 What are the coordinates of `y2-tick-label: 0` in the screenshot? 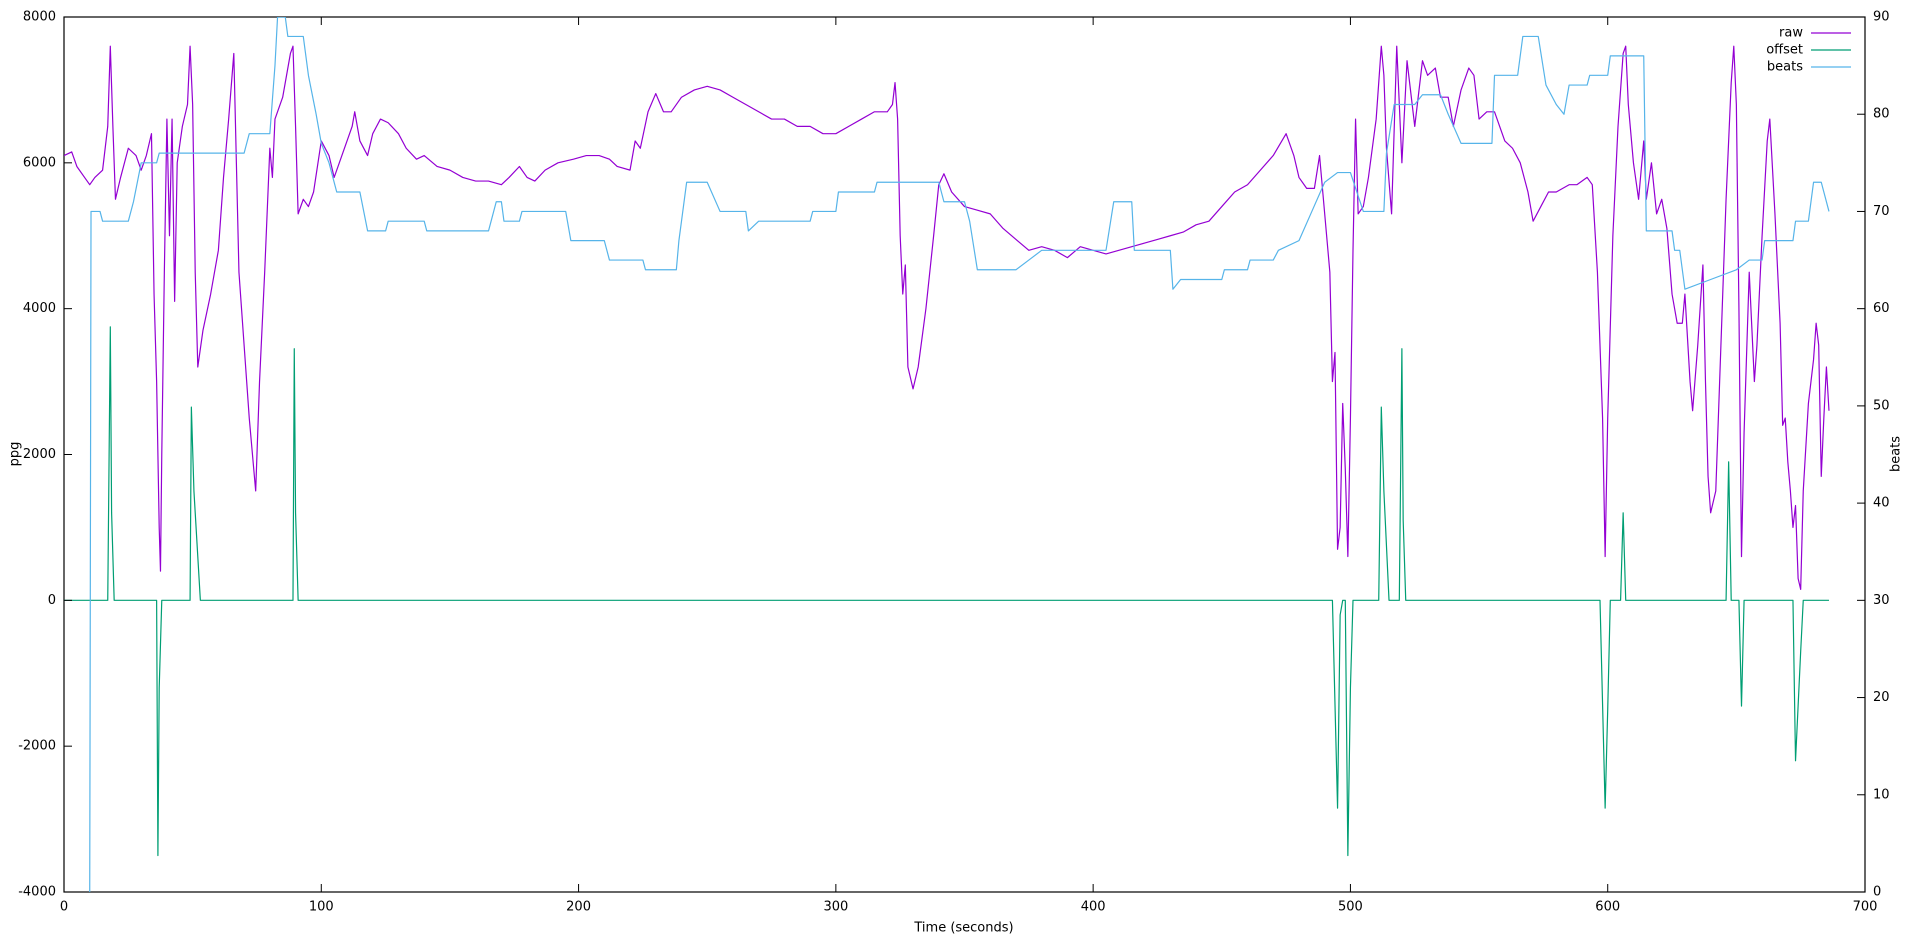 It's located at (1877, 892).